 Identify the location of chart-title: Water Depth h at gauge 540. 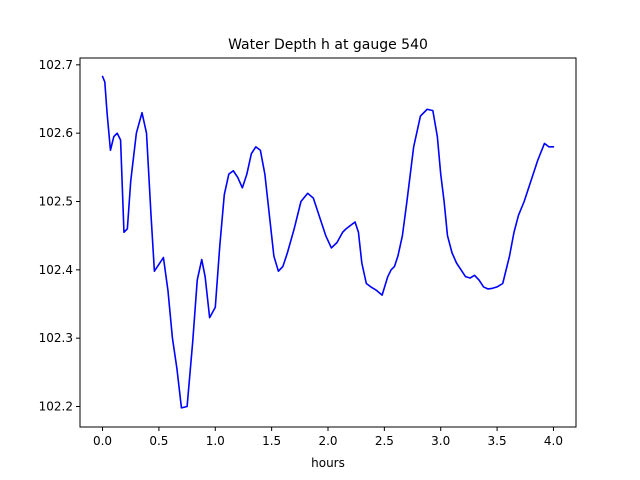
(328, 45).